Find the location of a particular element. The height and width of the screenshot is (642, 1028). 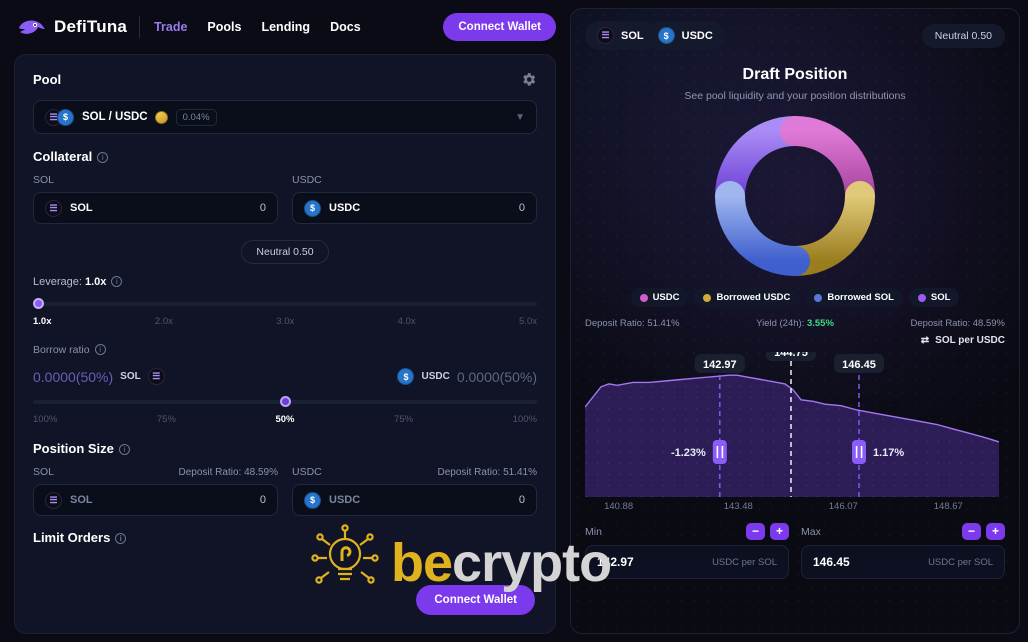

position-usdc-head: USDC Deposit Ratio: 51.41% is located at coordinates (414, 472).